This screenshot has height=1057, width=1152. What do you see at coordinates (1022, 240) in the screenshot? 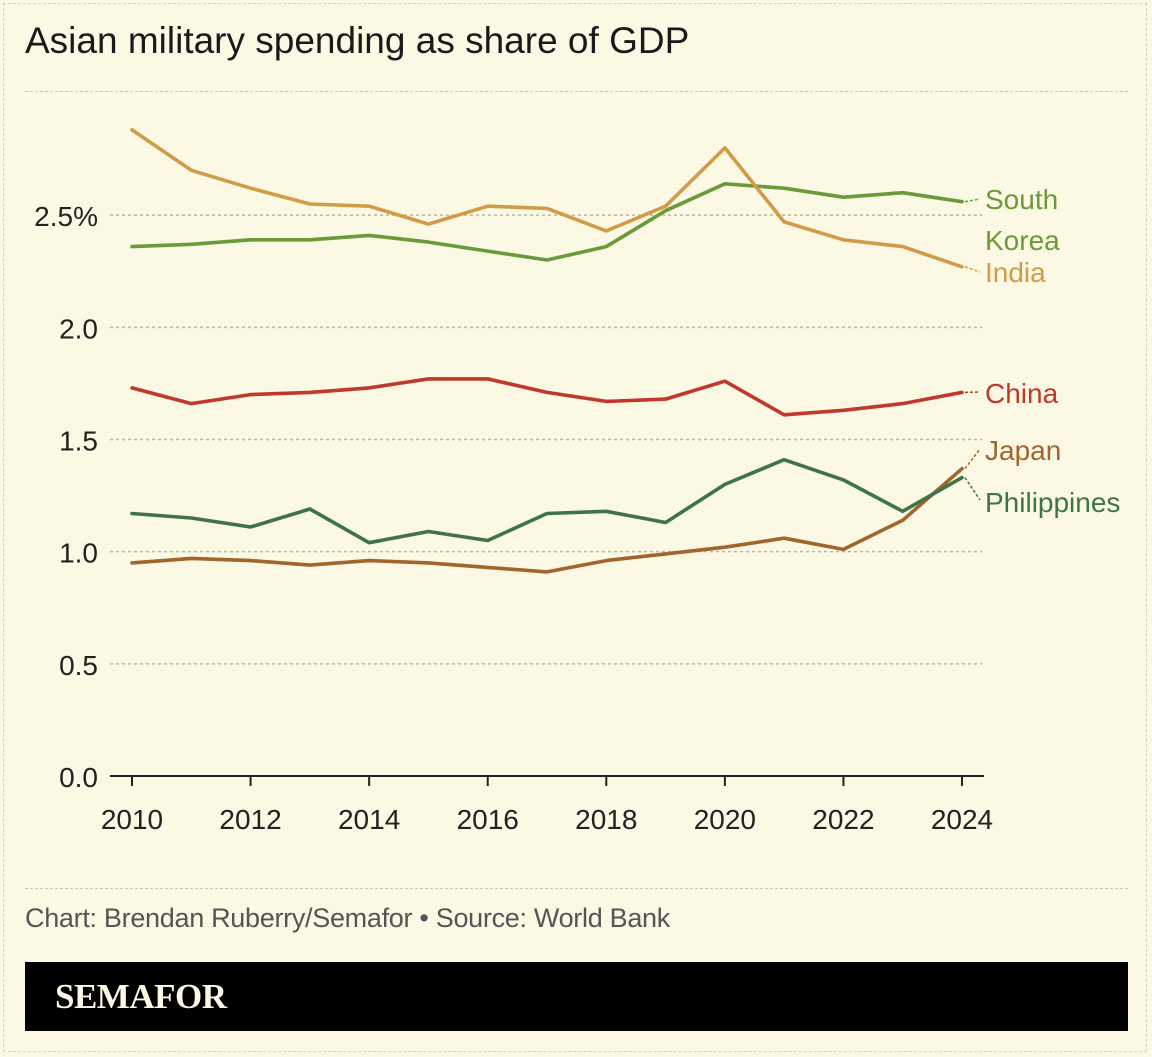
I see `series-label-south-korea: Korea` at bounding box center [1022, 240].